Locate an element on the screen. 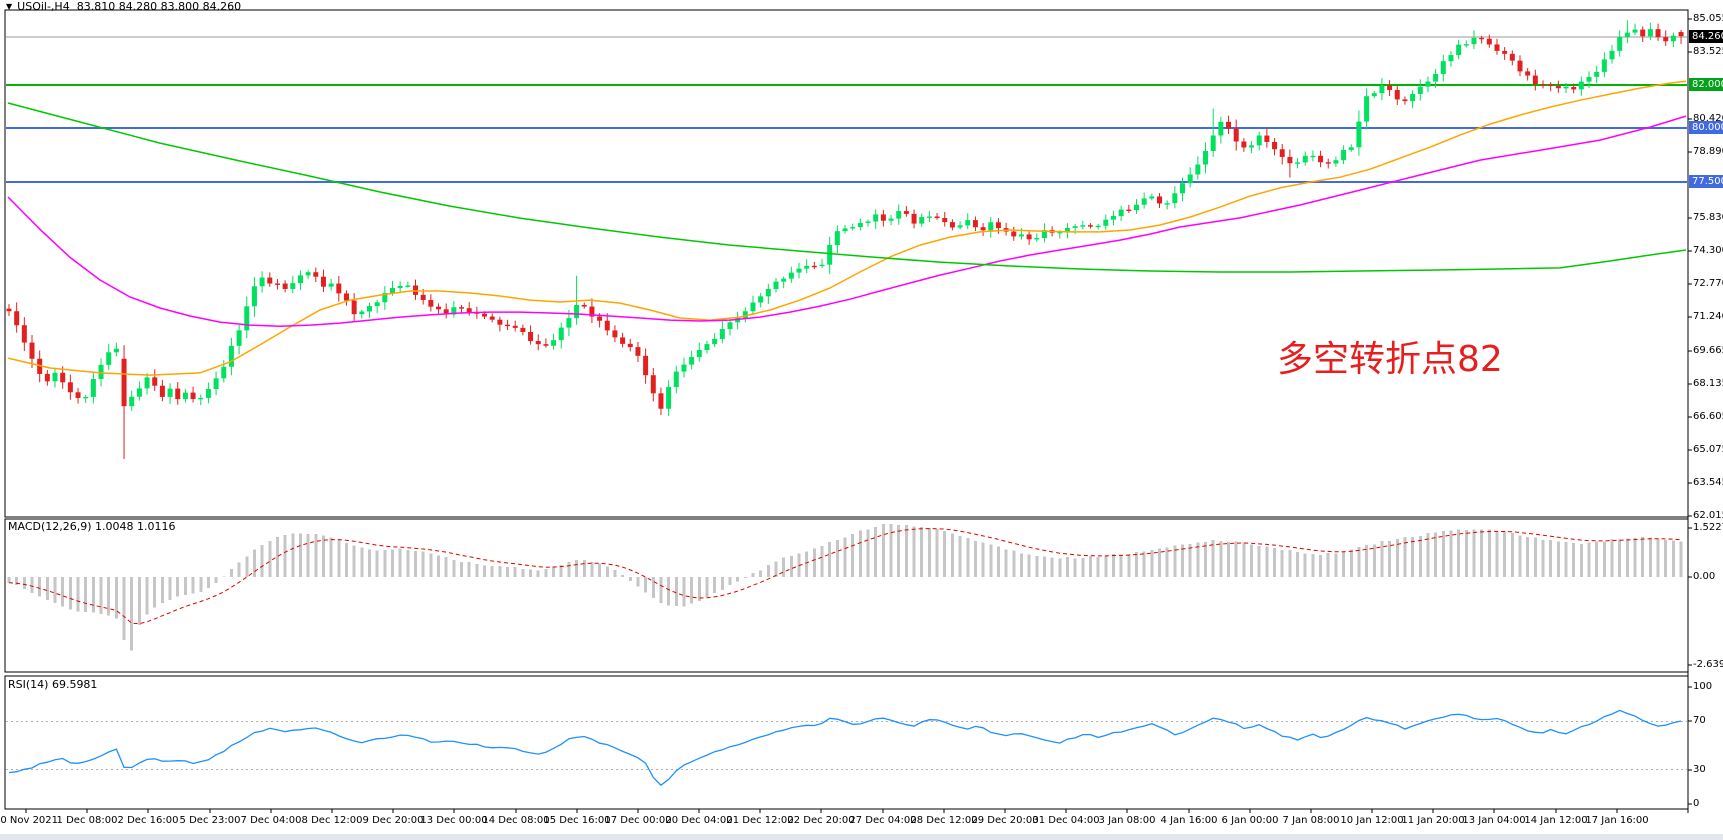 This screenshot has height=840, width=1723. rsi-tick-label: 100 is located at coordinates (1703, 686).